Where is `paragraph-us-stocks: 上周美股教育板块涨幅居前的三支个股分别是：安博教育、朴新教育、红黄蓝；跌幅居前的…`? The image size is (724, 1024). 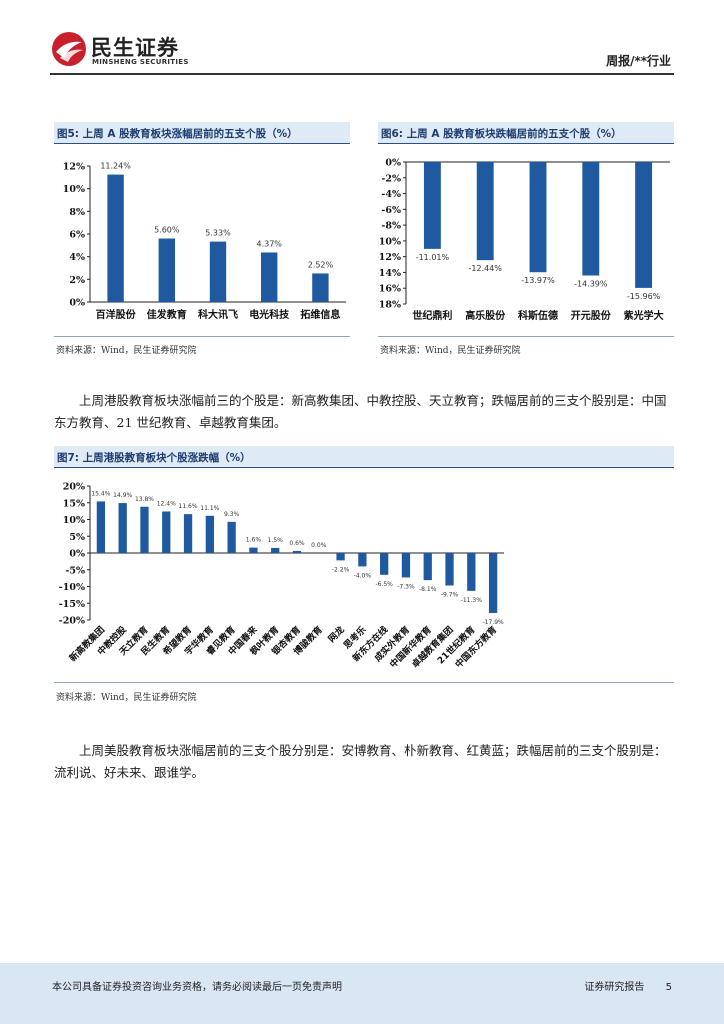
paragraph-us-stocks: 上周美股教育板块涨幅居前的三支个股分别是：安博教育、朴新教育、红黄蓝；跌幅居前的… is located at coordinates (364, 762).